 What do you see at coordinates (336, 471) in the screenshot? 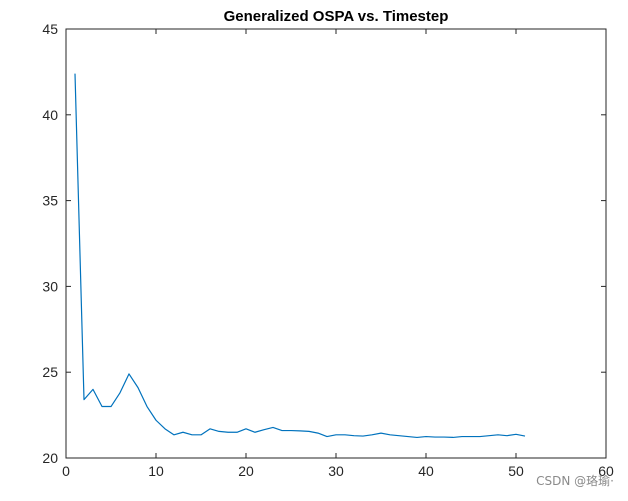
I see `x-tick-label: 30` at bounding box center [336, 471].